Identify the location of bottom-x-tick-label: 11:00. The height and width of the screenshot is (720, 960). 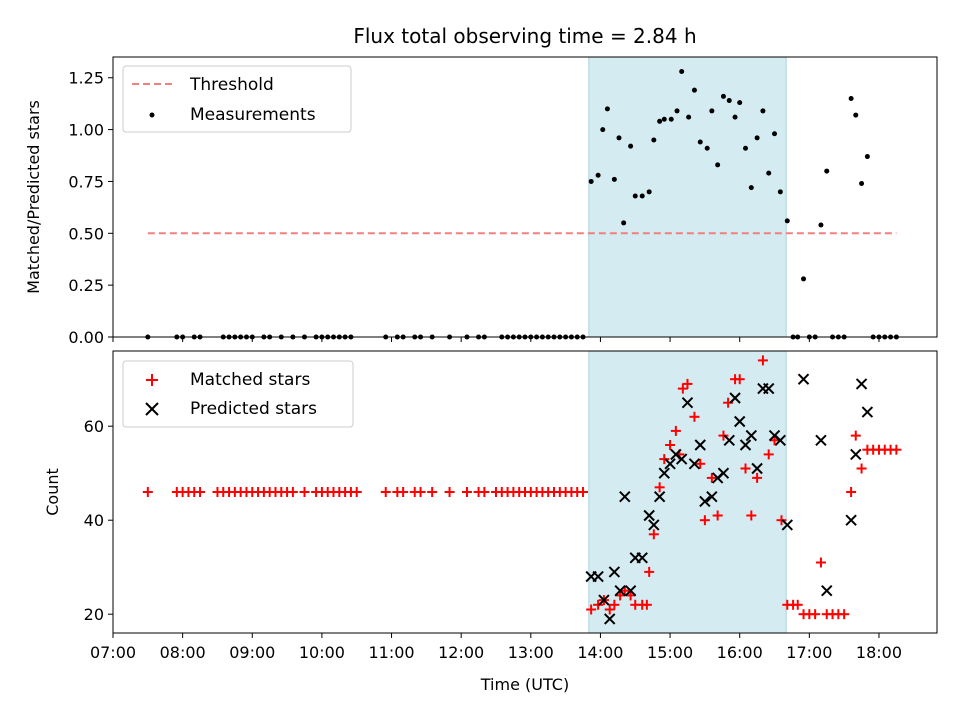
(391, 652).